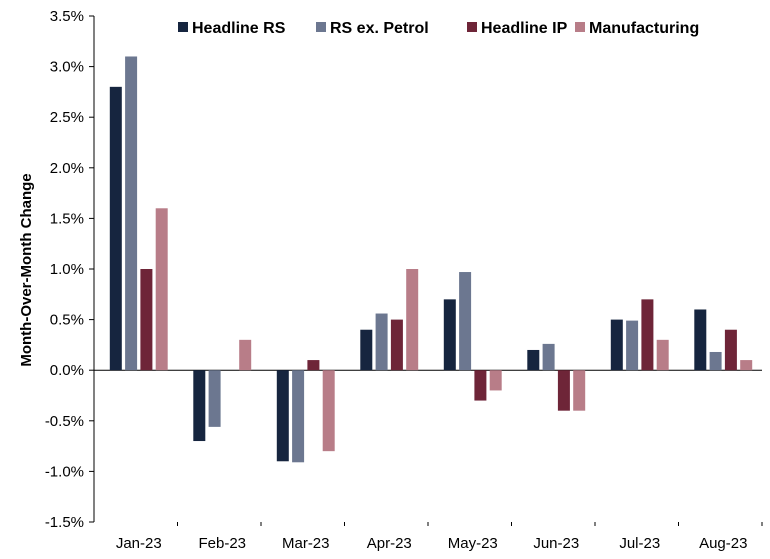 This screenshot has width=770, height=559. What do you see at coordinates (26, 269) in the screenshot?
I see `y-axis-title: Month-Over-Month Change` at bounding box center [26, 269].